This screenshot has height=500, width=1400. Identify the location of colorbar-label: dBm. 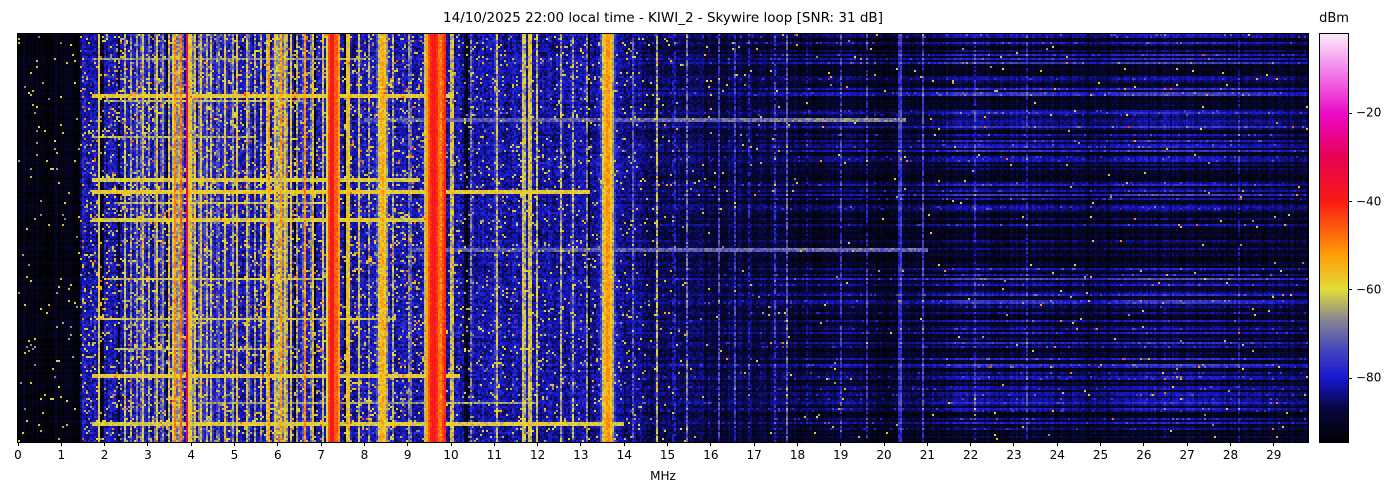
(1334, 18).